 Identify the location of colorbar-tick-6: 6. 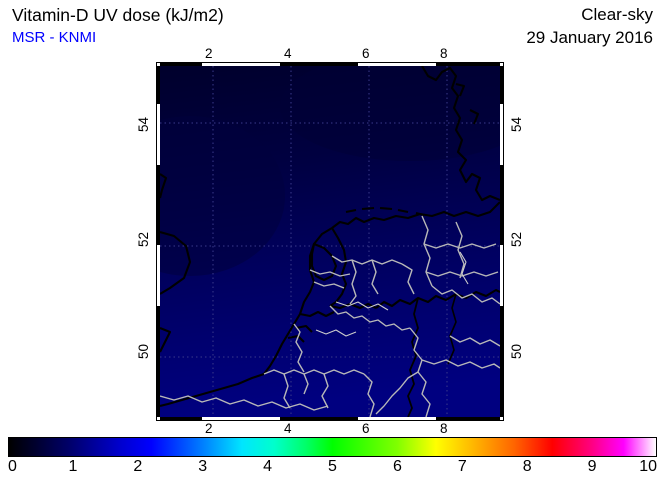
(397, 466).